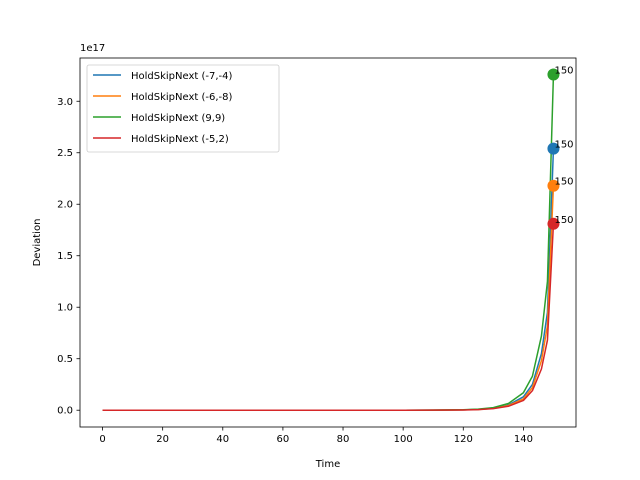 Image resolution: width=640 pixels, height=480 pixels. What do you see at coordinates (92, 48) in the screenshot?
I see `y-offset-text: 1e17` at bounding box center [92, 48].